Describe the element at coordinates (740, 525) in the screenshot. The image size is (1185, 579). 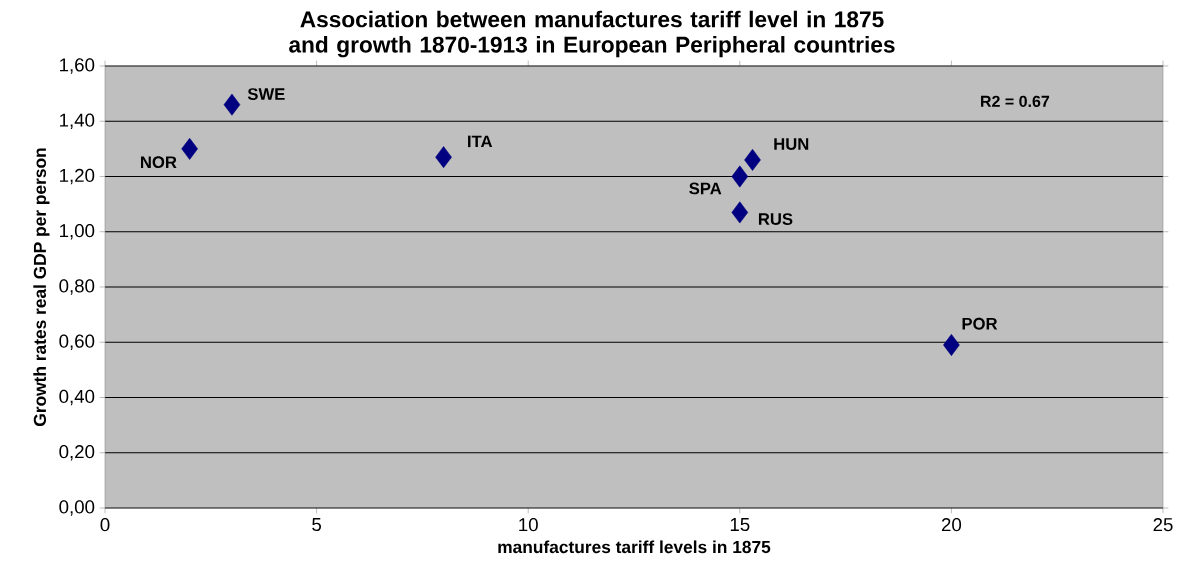
I see `x-tick-label: 15` at that location.